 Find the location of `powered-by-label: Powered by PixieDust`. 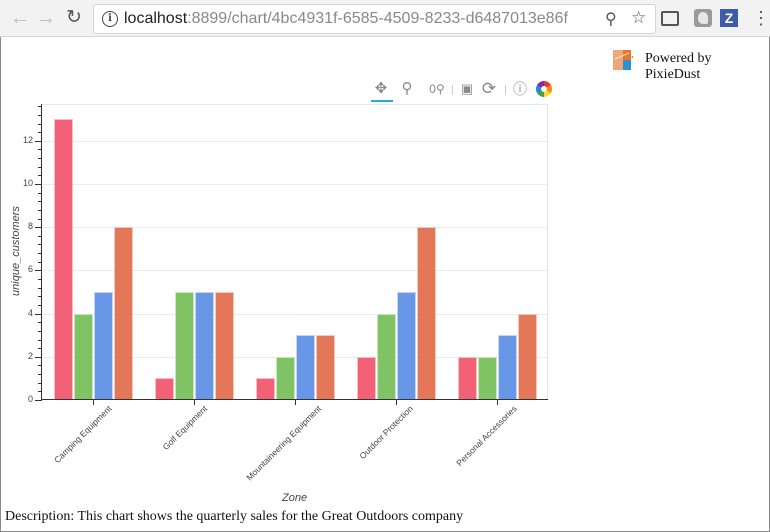

powered-by-label: Powered by PixieDust is located at coordinates (678, 66).